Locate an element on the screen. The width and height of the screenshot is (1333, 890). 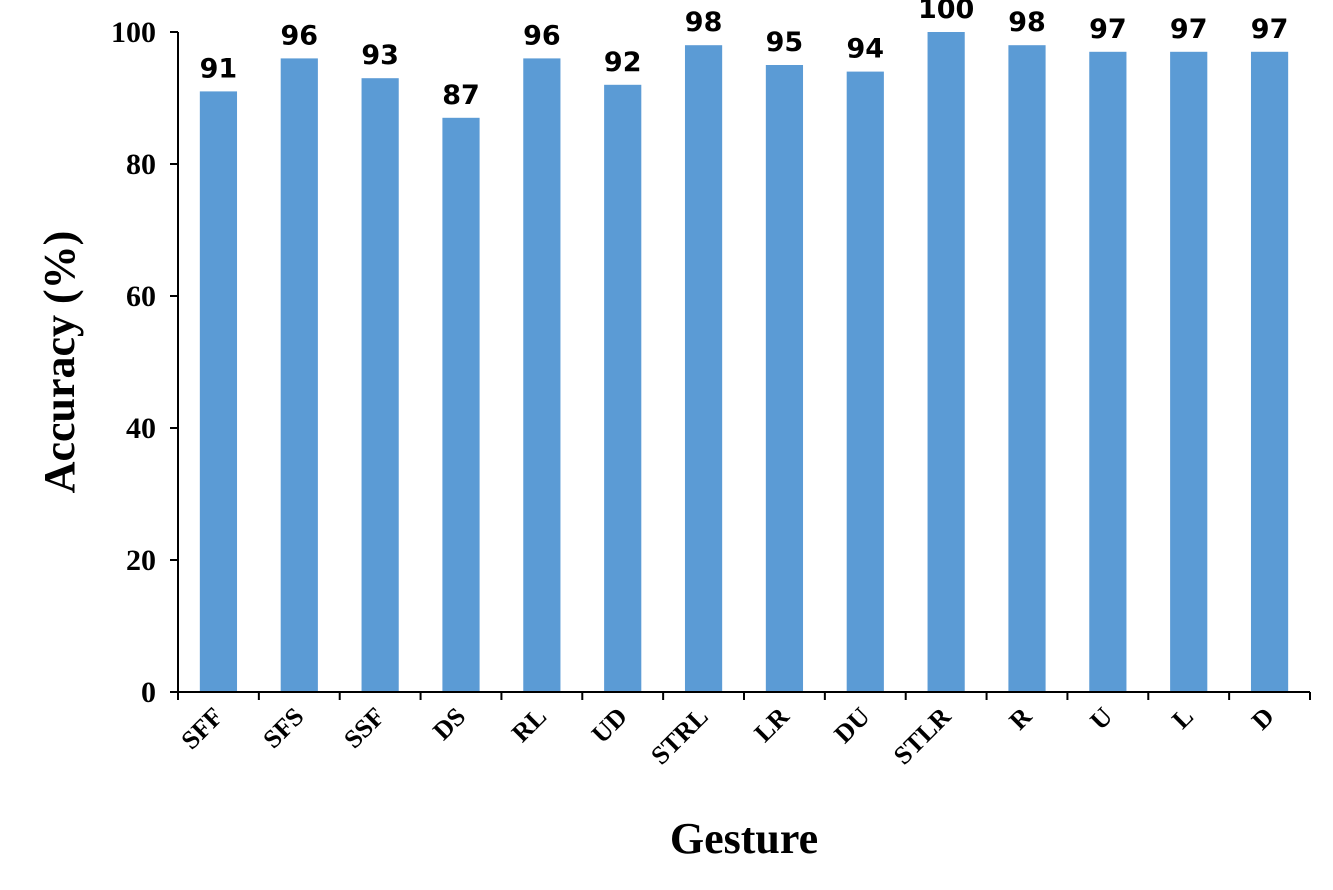
bar-ds is located at coordinates (461, 405).